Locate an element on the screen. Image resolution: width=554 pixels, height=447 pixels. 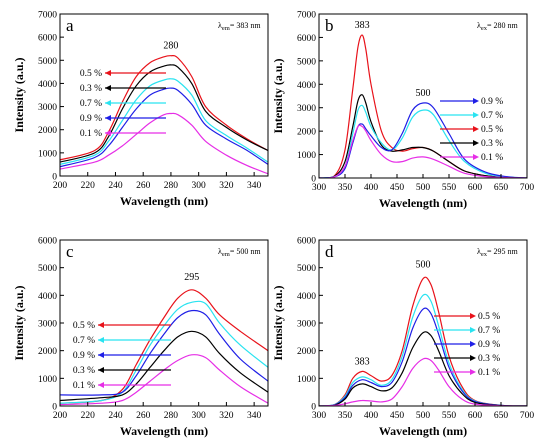
peak-label: 295 is located at coordinates (191, 277).